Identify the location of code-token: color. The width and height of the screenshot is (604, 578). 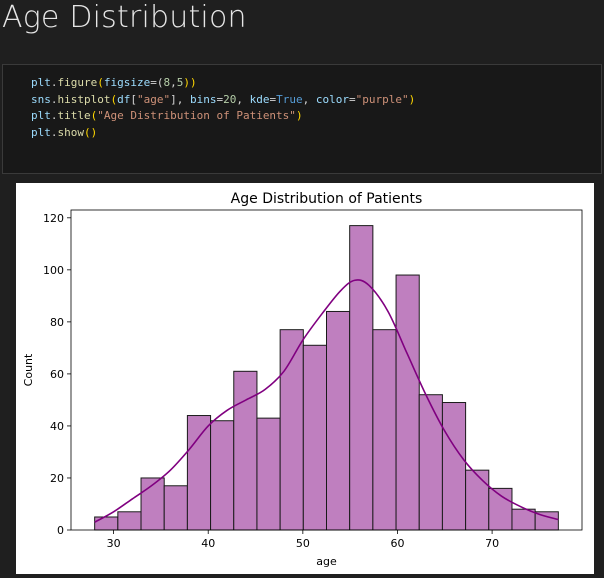
(332, 99).